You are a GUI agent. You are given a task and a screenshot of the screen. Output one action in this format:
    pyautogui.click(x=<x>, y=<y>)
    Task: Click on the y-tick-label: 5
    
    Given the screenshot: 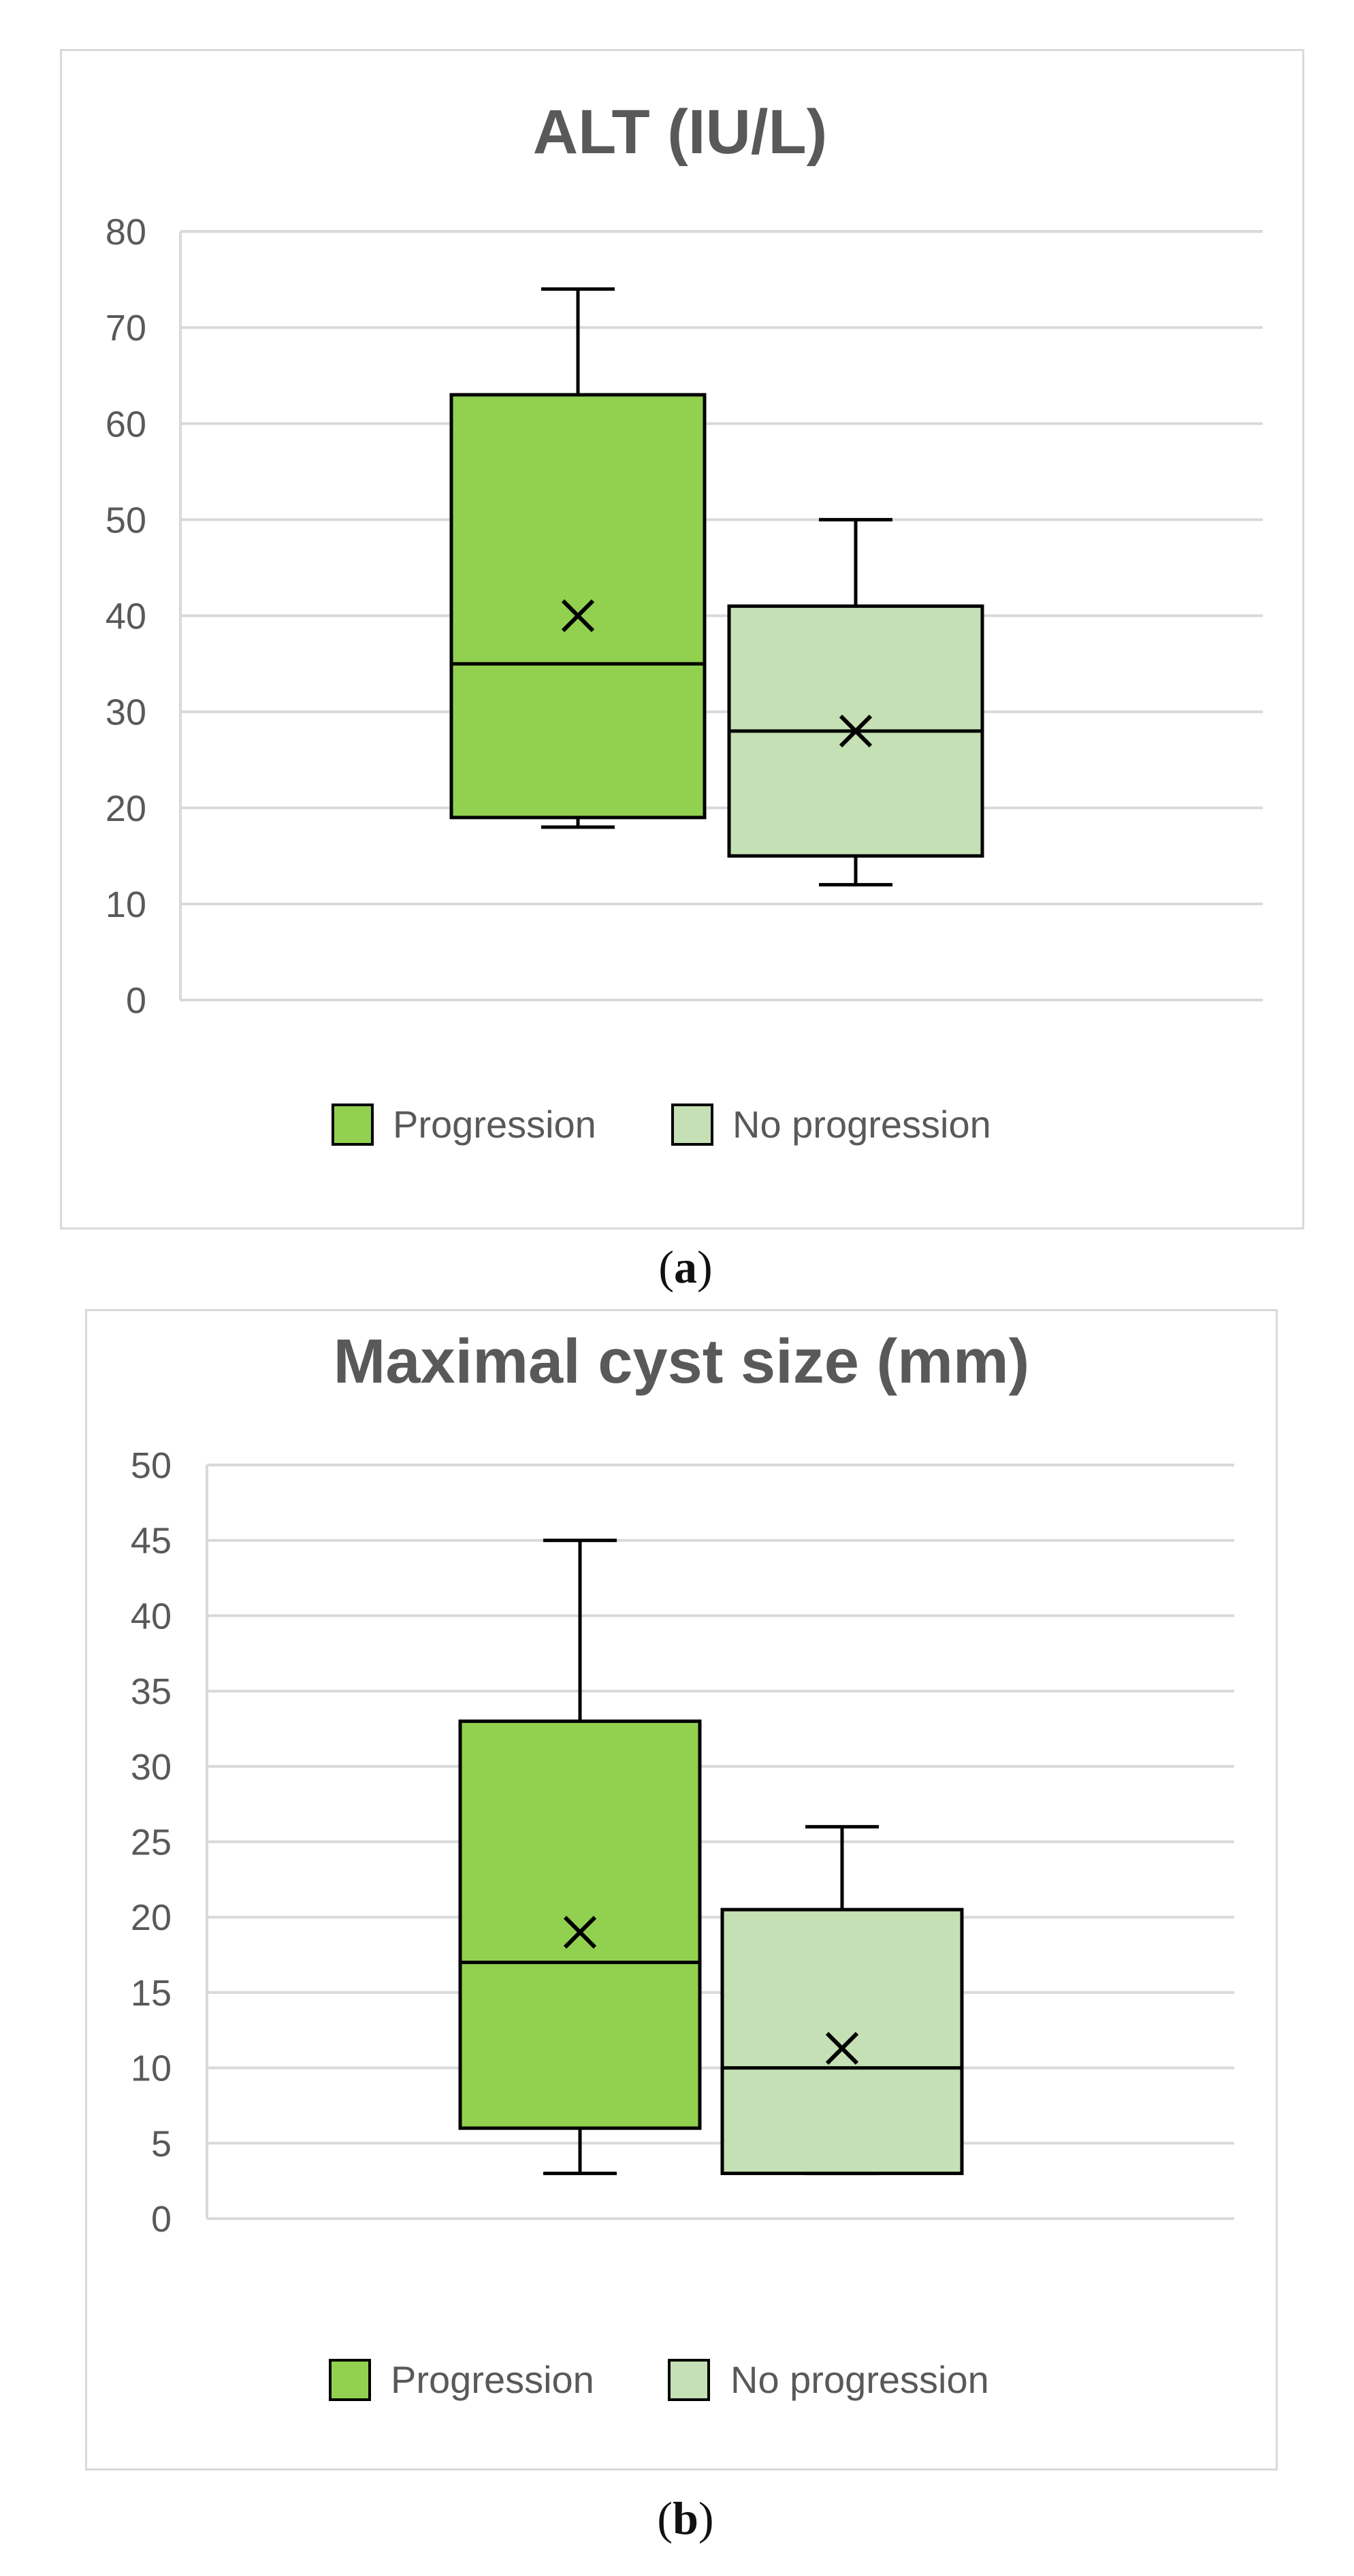 What is the action you would take?
    pyautogui.click(x=161, y=2144)
    